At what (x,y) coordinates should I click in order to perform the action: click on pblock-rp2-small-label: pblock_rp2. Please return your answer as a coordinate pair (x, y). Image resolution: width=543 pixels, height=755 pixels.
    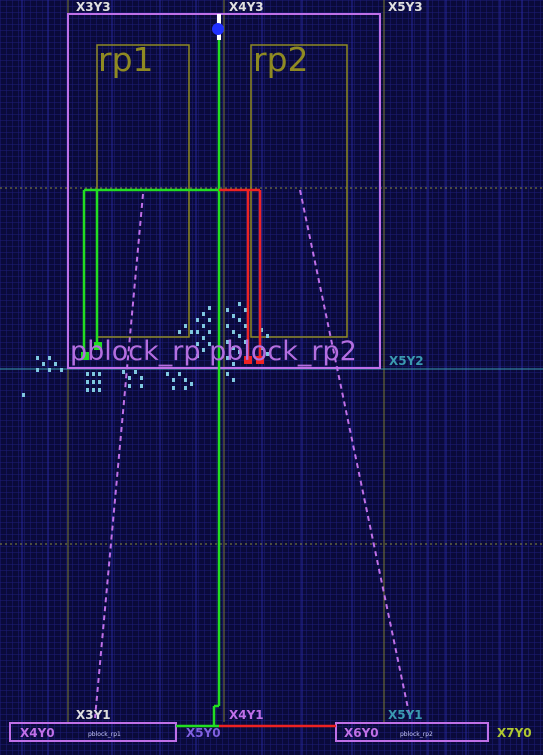
    Looking at the image, I should click on (416, 734).